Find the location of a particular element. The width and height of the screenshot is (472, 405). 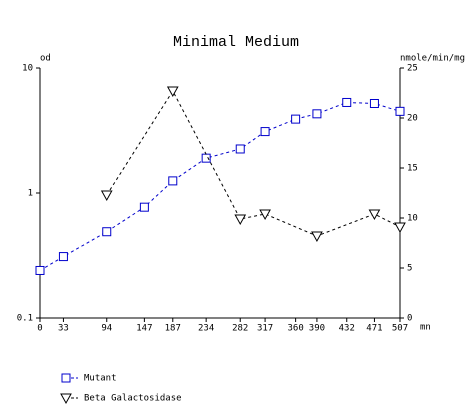

x-tick-label: 360 is located at coordinates (295, 329).